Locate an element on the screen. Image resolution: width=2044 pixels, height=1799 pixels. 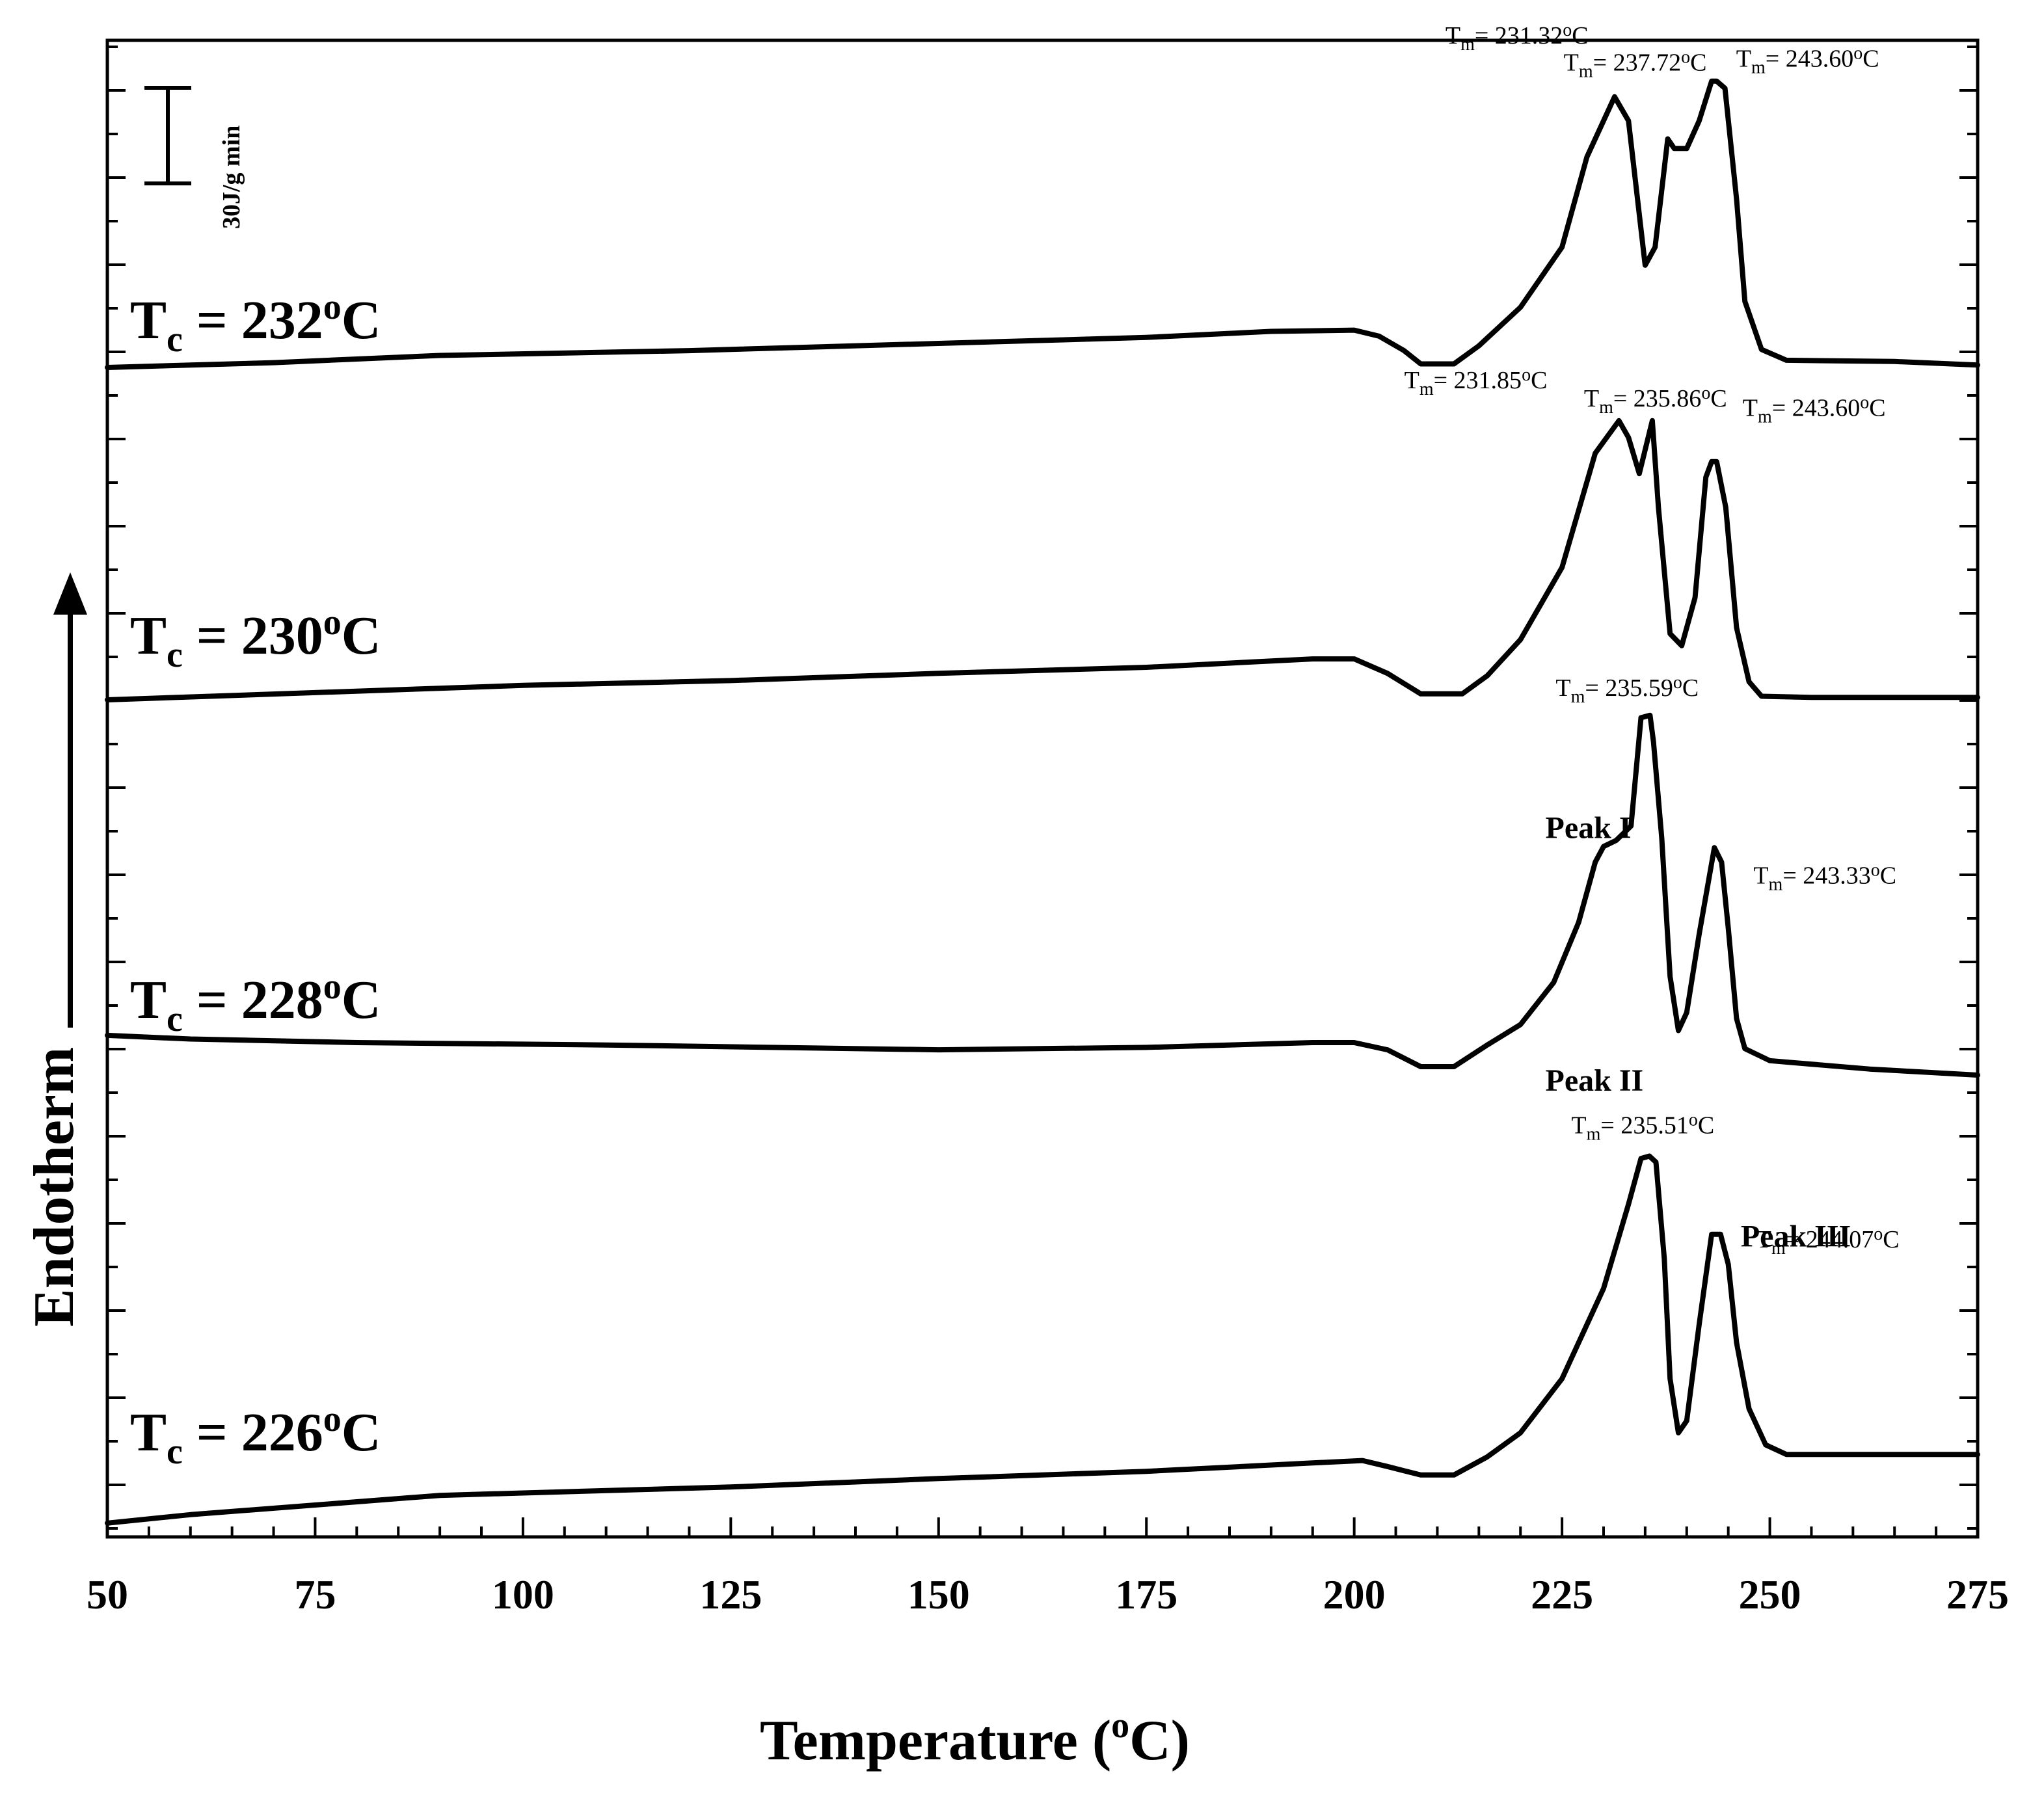
tm-annotation: Tm= 231.85oC is located at coordinates (1477, 382).